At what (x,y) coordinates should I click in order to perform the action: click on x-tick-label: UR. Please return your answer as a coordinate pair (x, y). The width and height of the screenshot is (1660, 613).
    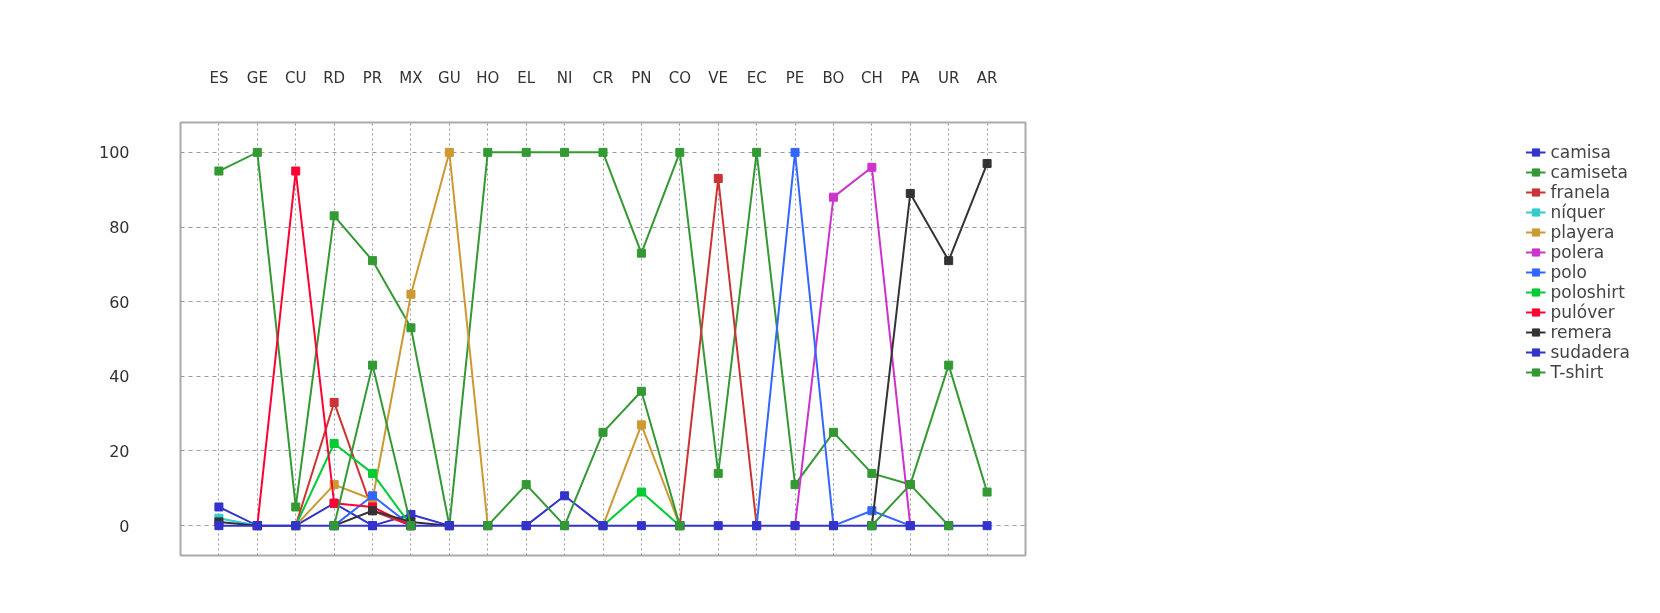
    Looking at the image, I should click on (948, 77).